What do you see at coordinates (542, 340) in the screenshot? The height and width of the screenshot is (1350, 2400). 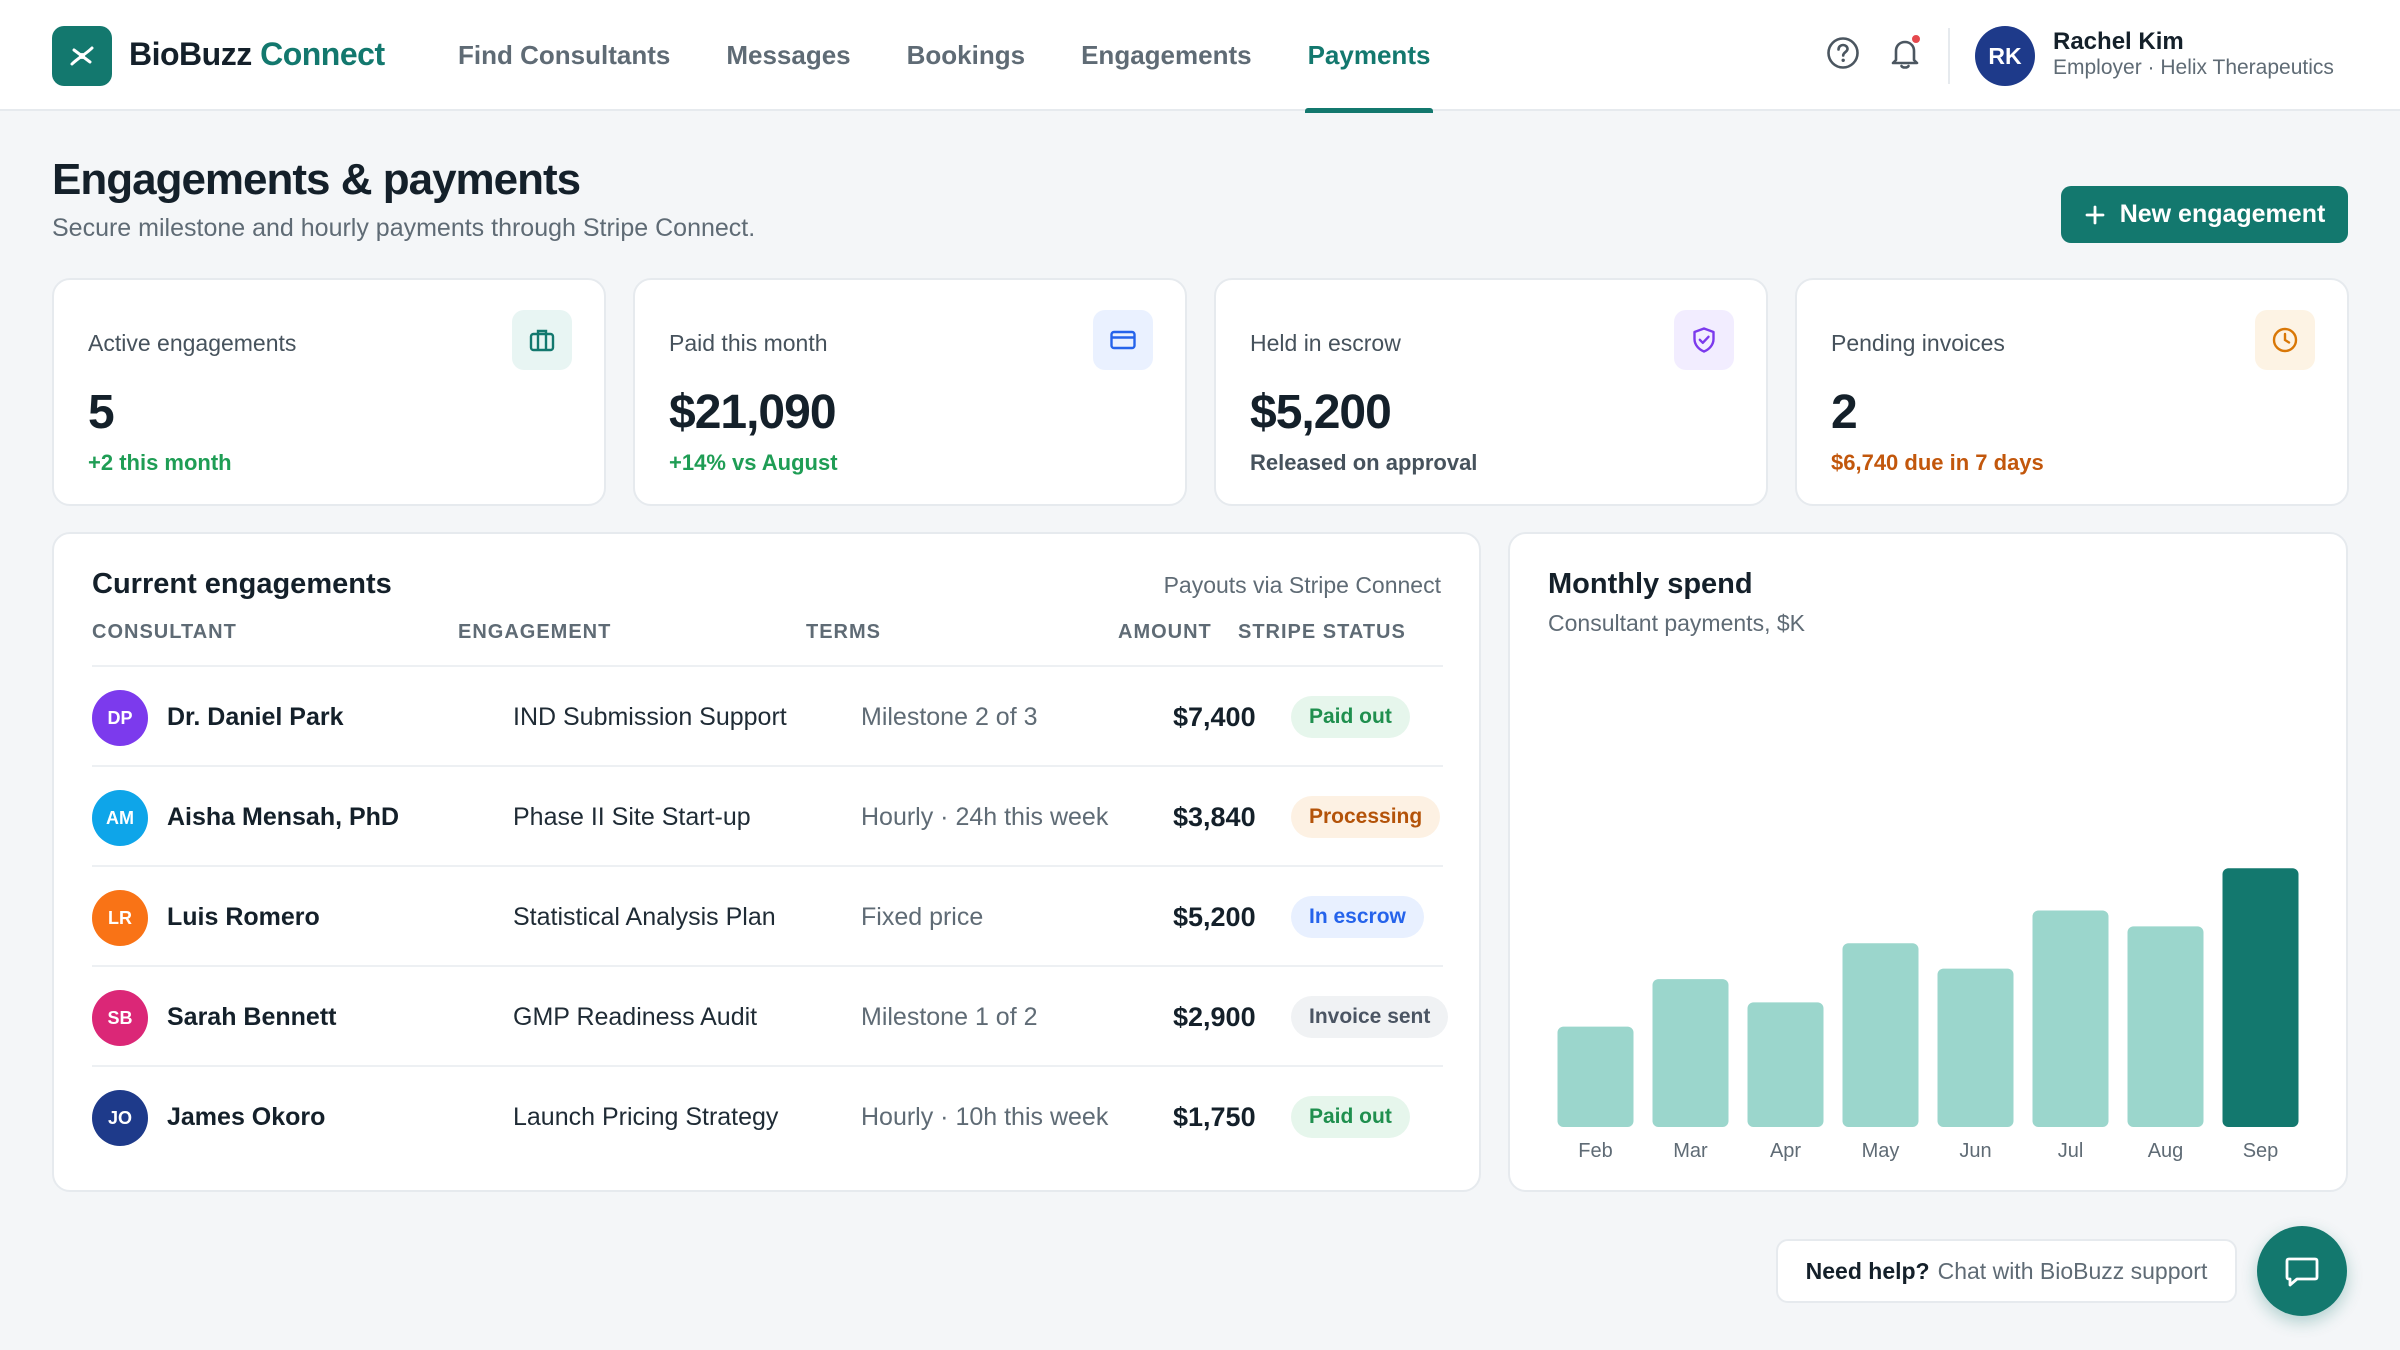 I see `briefcase-icon` at bounding box center [542, 340].